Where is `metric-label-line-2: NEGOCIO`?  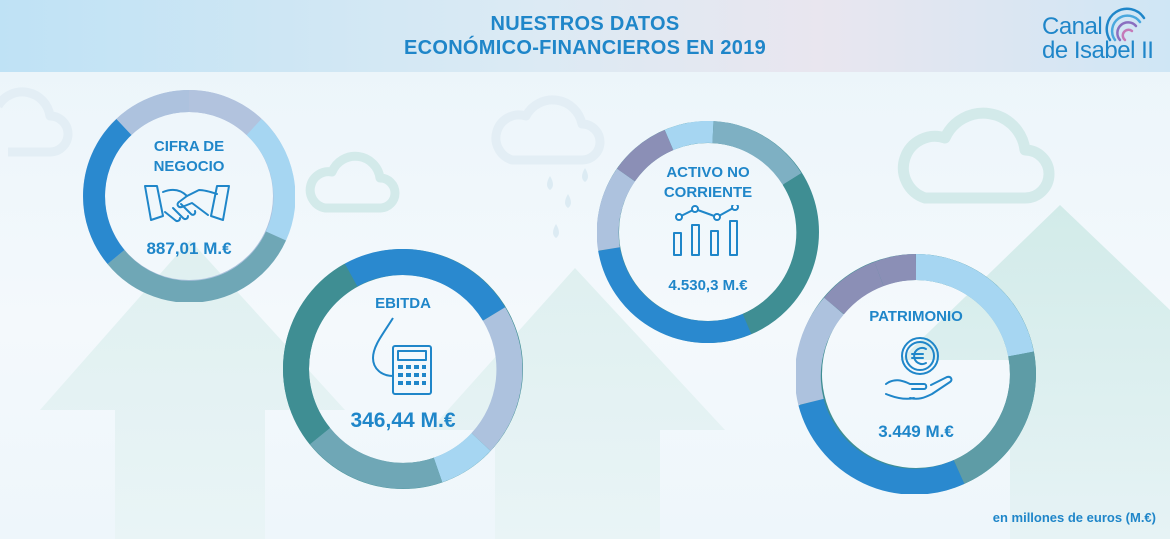 metric-label-line-2: NEGOCIO is located at coordinates (189, 166).